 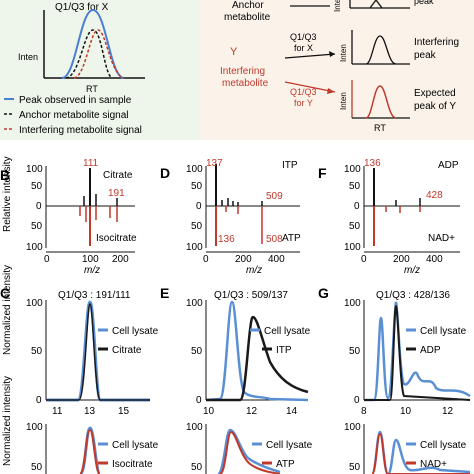 I want to click on b-label-111: 111, so click(x=91, y=163).